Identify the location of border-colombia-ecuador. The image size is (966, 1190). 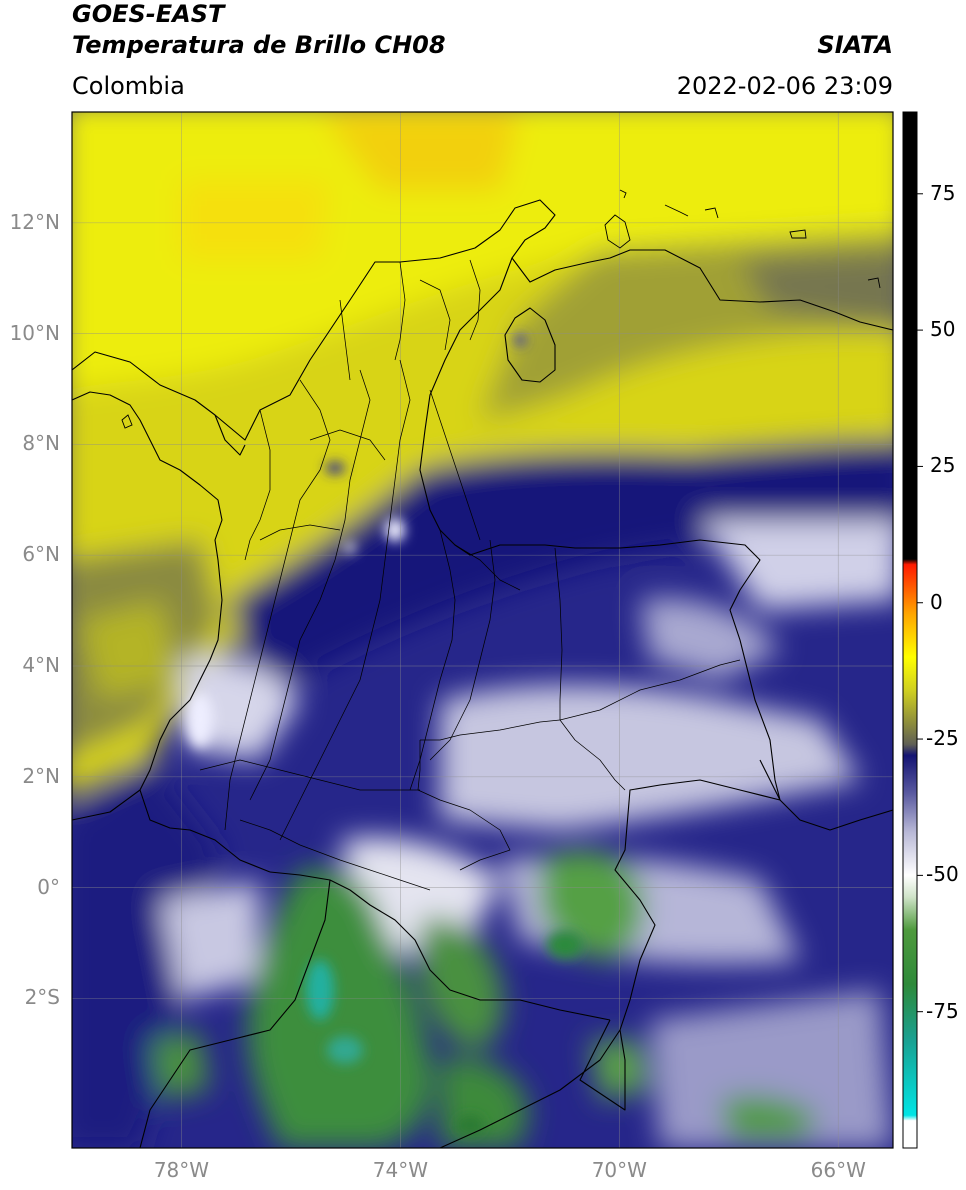
(205, 831).